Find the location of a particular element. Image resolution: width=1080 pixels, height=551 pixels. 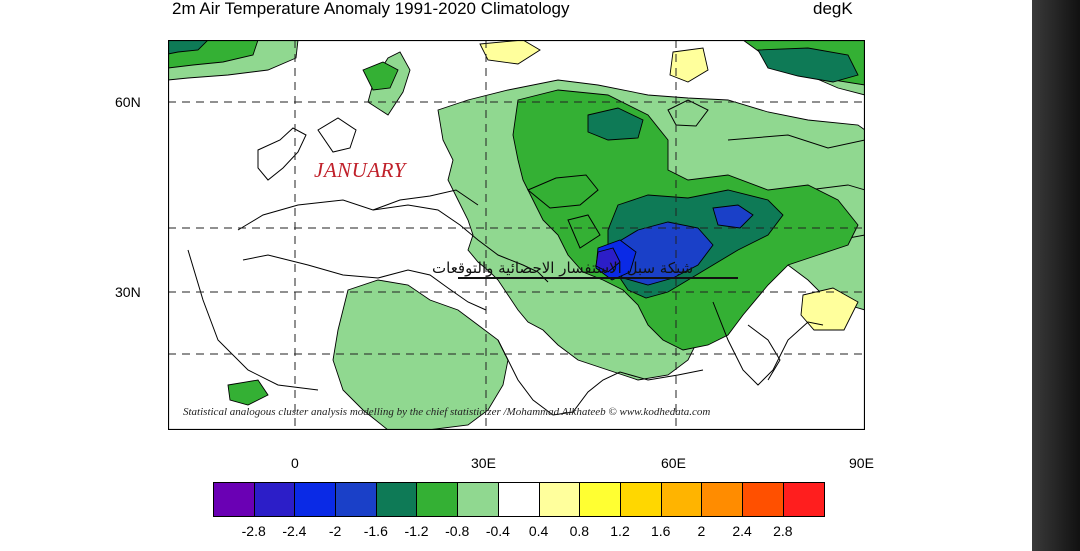

colorbar-tick-label: -1.6 is located at coordinates (375, 531).